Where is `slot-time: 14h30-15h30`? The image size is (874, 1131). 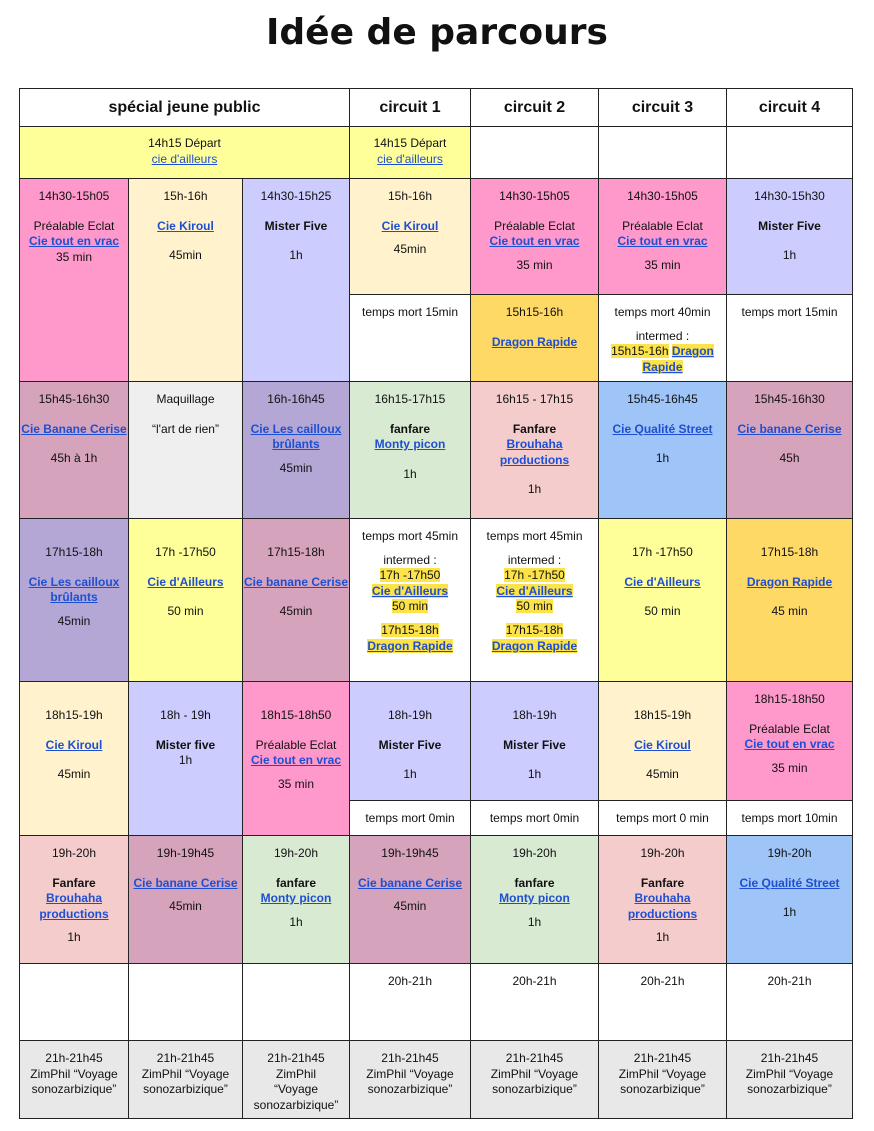
slot-time: 14h30-15h30 is located at coordinates (789, 196).